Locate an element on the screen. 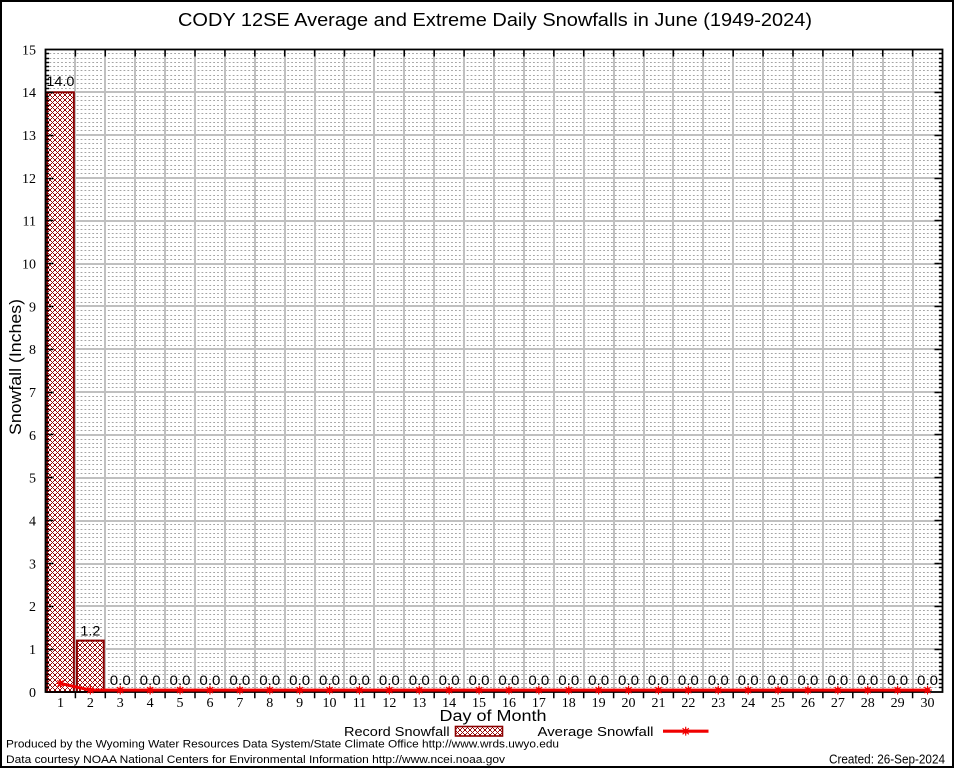 The image size is (954, 768). svg-text: 22 is located at coordinates (688, 703).